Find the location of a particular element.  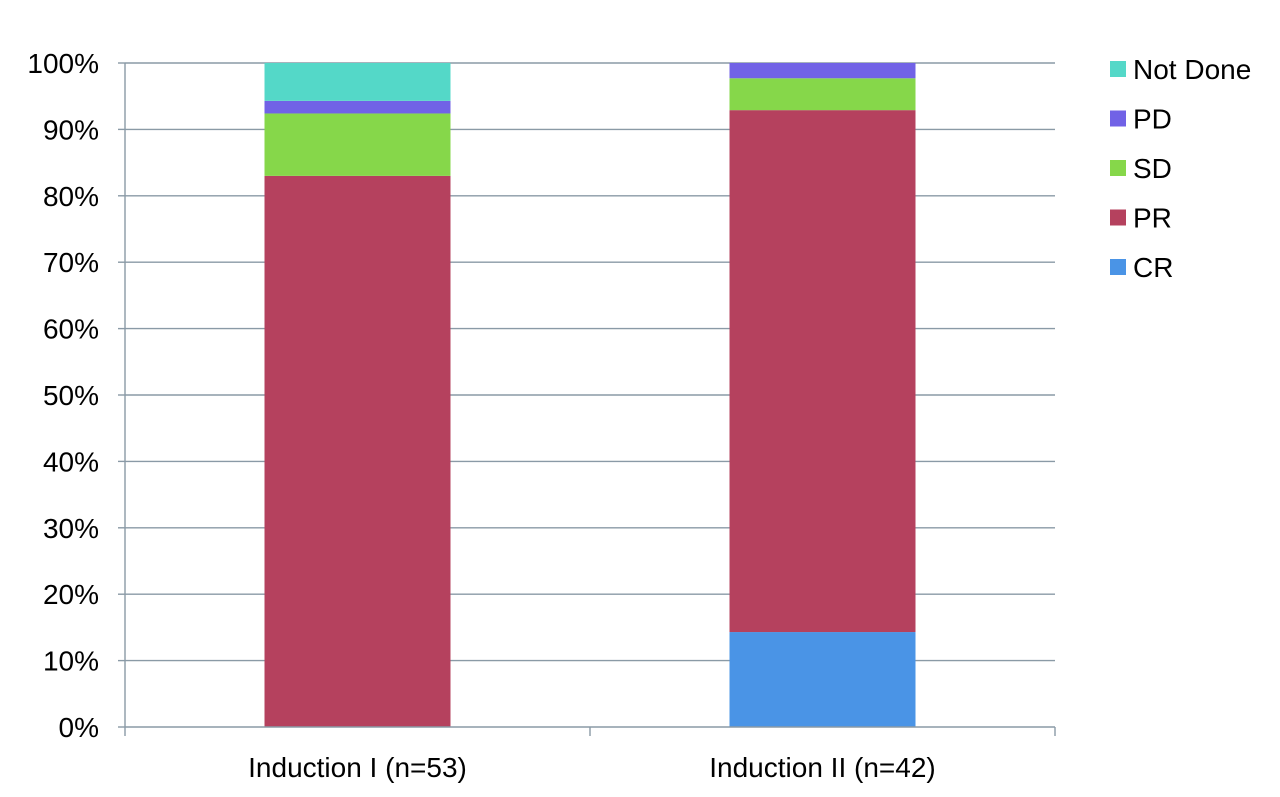

legend-label: Not Done is located at coordinates (1192, 69).